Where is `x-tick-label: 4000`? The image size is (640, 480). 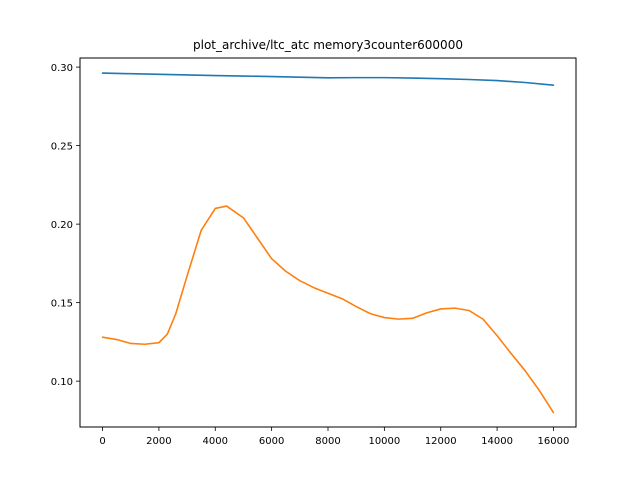 x-tick-label: 4000 is located at coordinates (215, 441).